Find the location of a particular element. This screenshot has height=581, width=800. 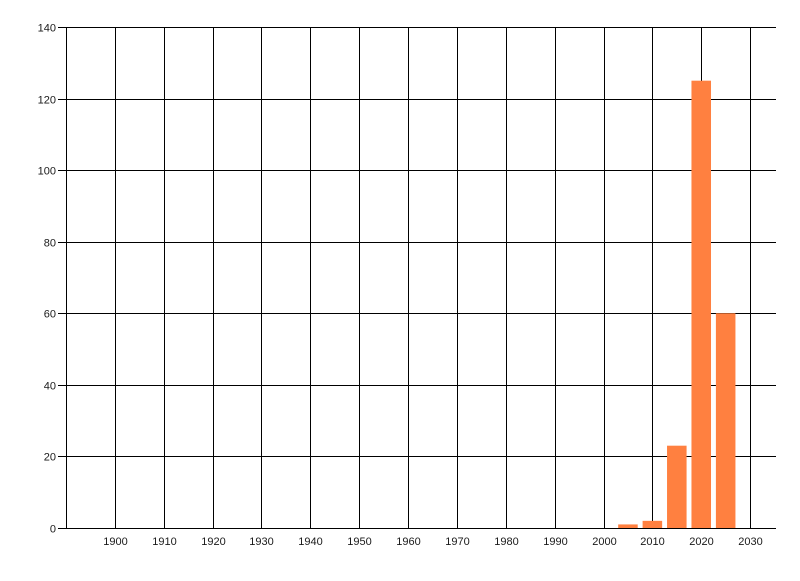

x-tick-label: 1920 is located at coordinates (213, 542).